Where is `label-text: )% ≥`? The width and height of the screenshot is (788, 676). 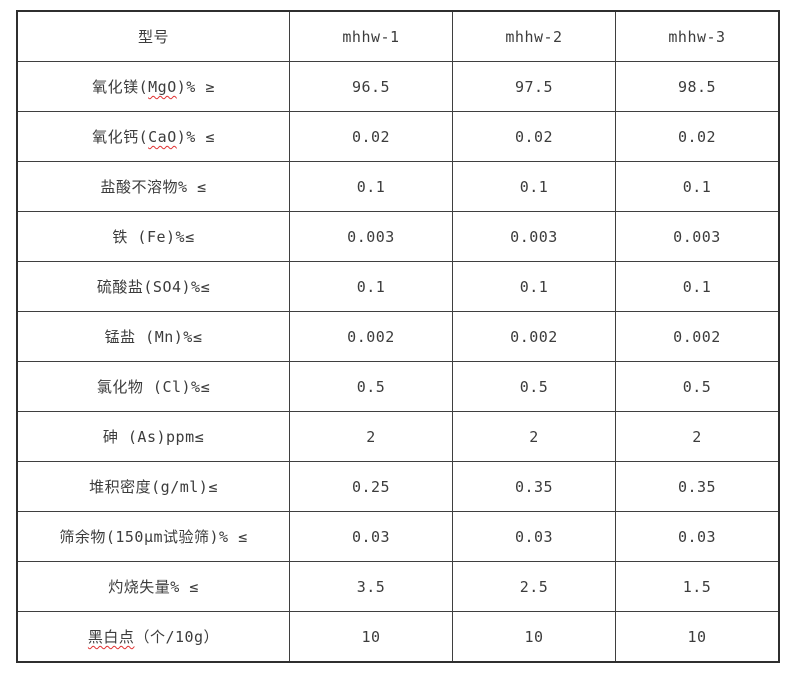
label-text: )% ≥ is located at coordinates (195, 87).